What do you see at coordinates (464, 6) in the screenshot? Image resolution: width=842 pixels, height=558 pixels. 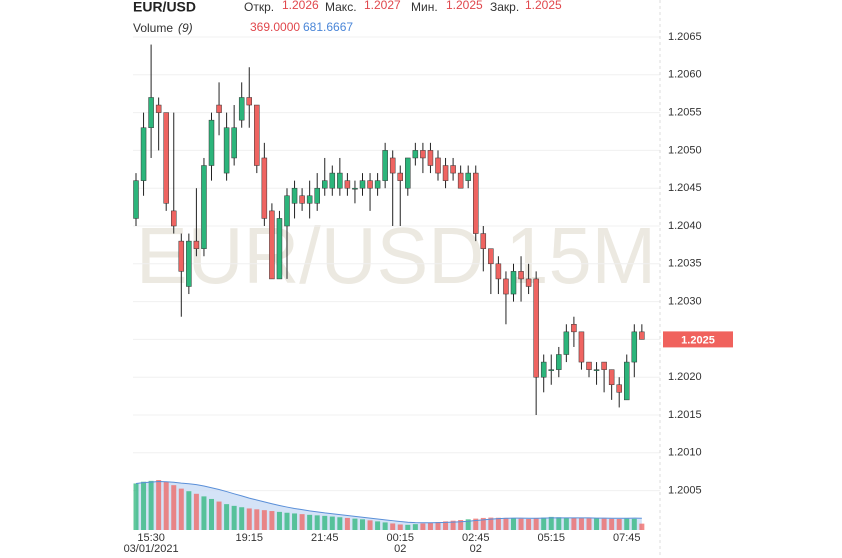 I see `low-value: 1.2025` at bounding box center [464, 6].